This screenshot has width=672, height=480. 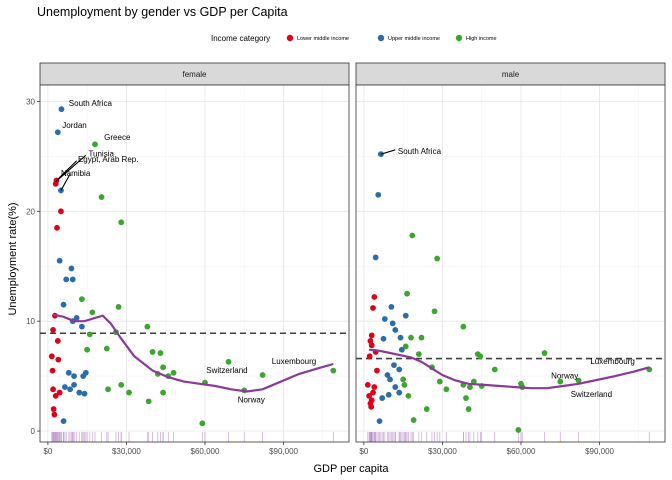 I want to click on y-tick-label: 10, so click(x=30, y=321).